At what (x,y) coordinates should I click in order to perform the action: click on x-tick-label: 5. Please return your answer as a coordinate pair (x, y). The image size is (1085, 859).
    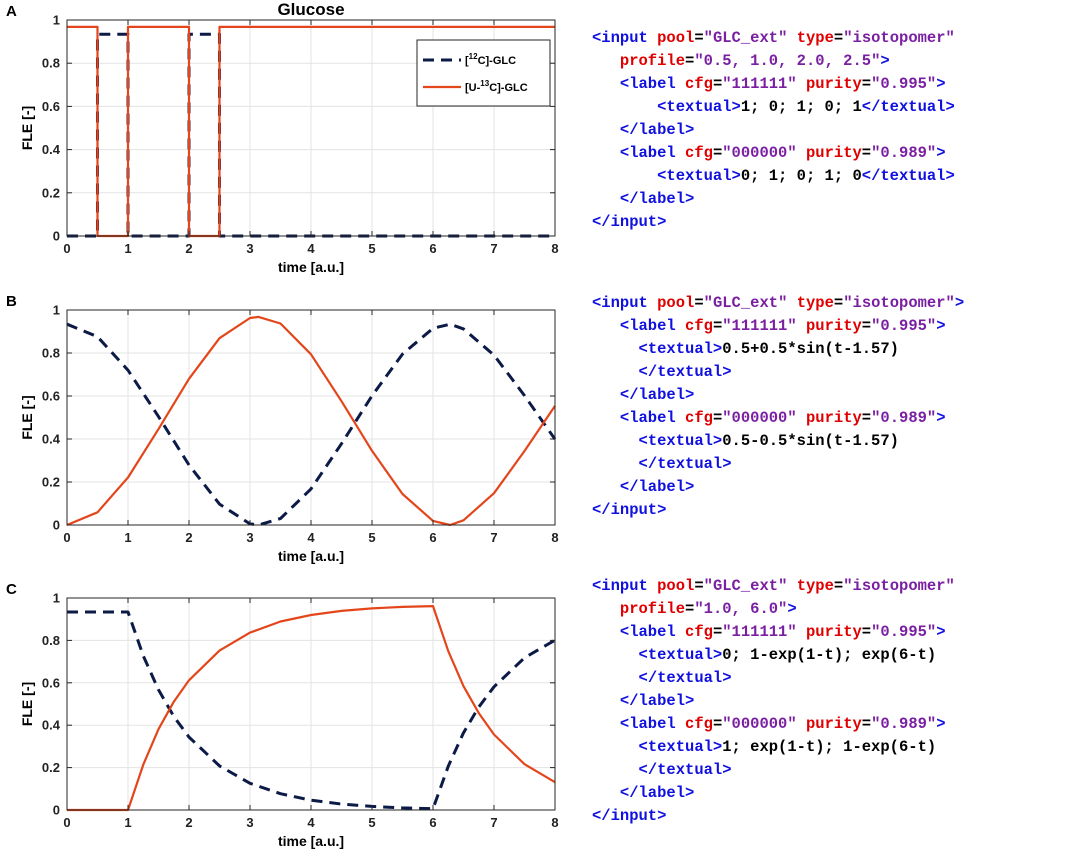
    Looking at the image, I should click on (371, 822).